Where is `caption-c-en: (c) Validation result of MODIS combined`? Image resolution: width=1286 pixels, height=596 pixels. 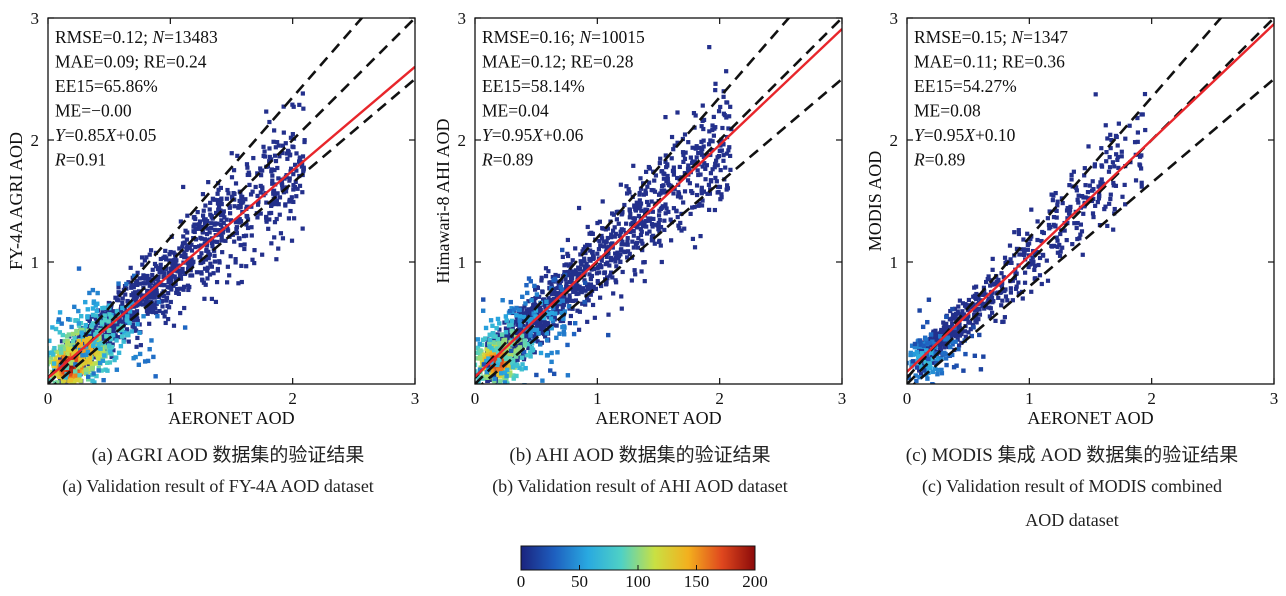
caption-c-en: (c) Validation result of MODIS combined is located at coordinates (1072, 486).